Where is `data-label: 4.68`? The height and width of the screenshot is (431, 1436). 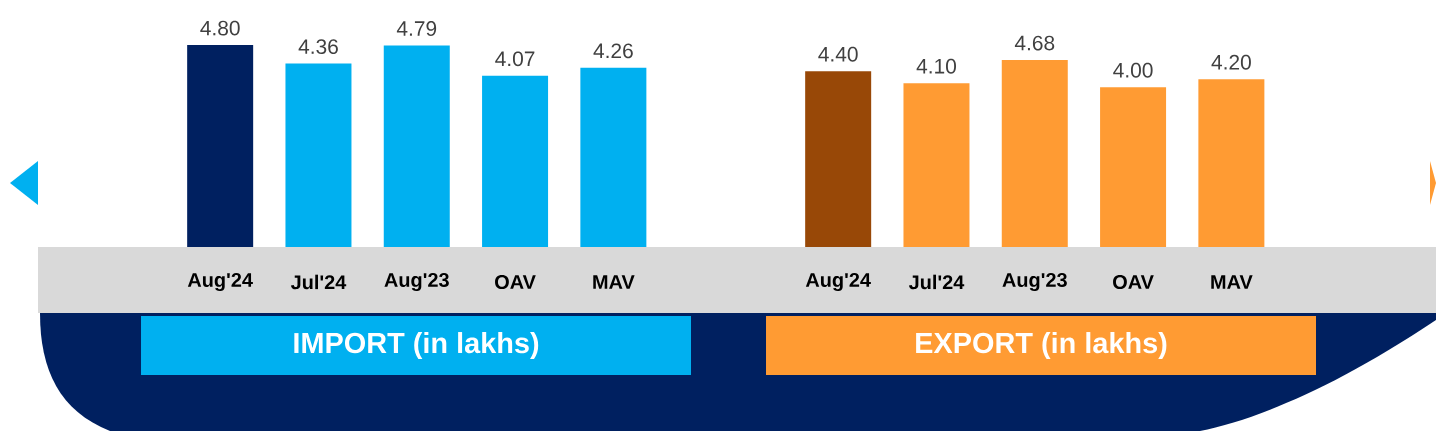 data-label: 4.68 is located at coordinates (1034, 43).